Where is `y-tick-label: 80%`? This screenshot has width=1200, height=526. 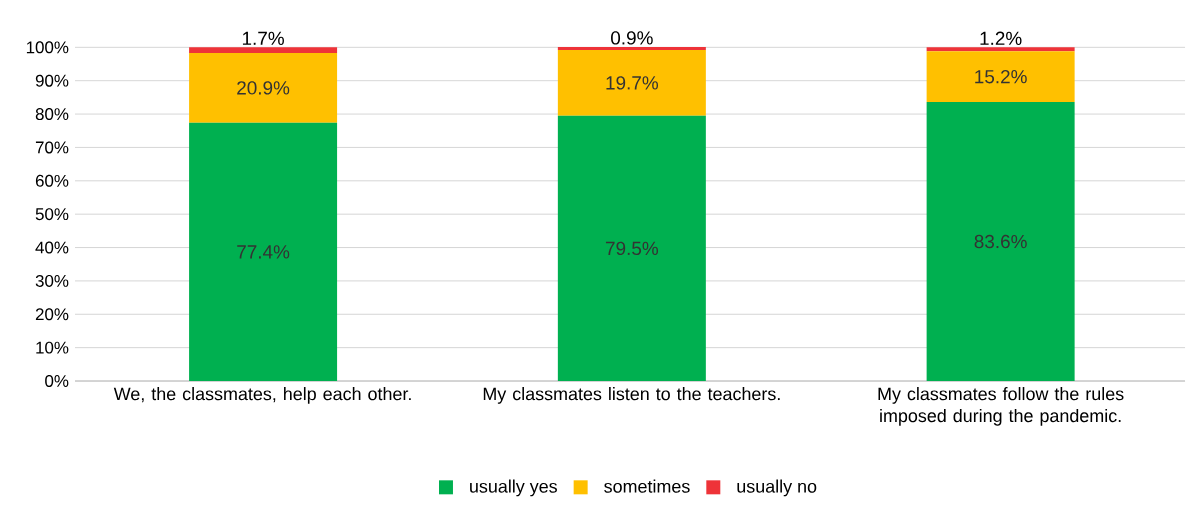 y-tick-label: 80% is located at coordinates (52, 114).